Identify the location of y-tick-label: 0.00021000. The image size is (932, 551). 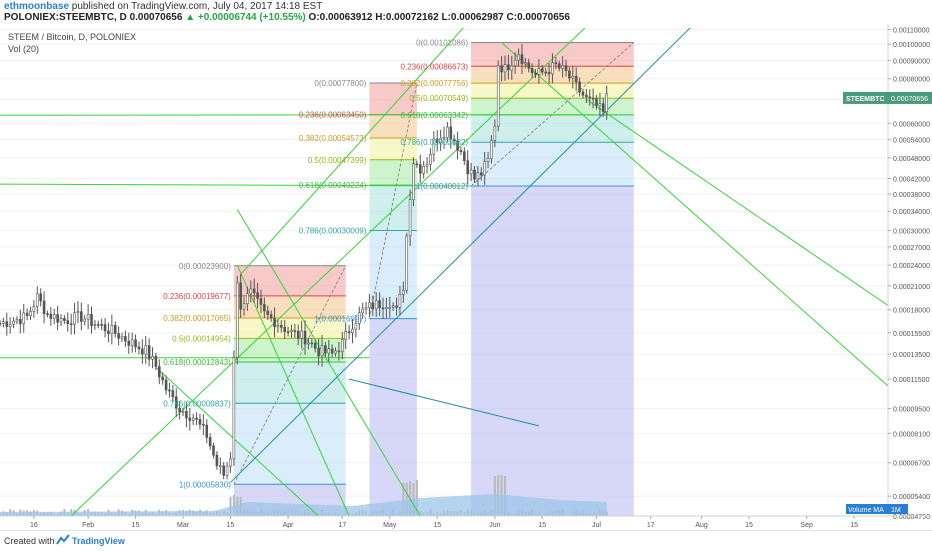
(911, 287).